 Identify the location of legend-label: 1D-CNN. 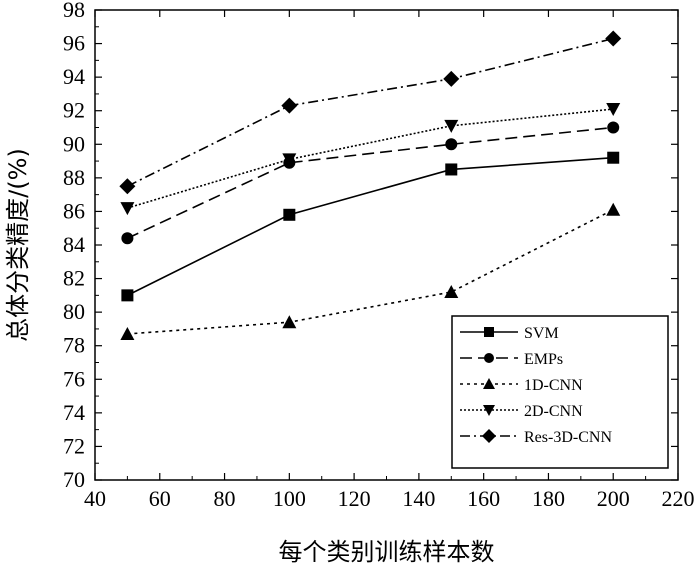
(553, 385).